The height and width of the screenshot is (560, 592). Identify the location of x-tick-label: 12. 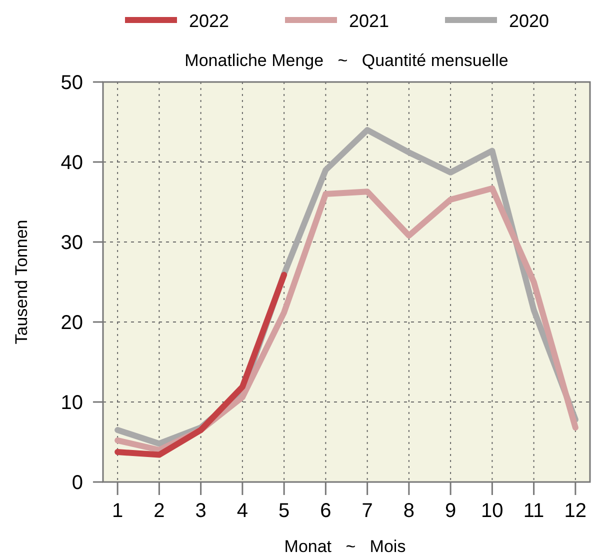
(575, 511).